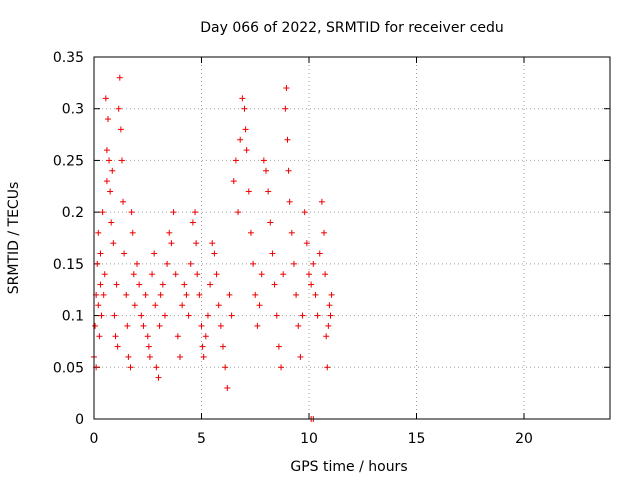 Image resolution: width=640 pixels, height=480 pixels. I want to click on y-tick-label: 0.15, so click(68, 265).